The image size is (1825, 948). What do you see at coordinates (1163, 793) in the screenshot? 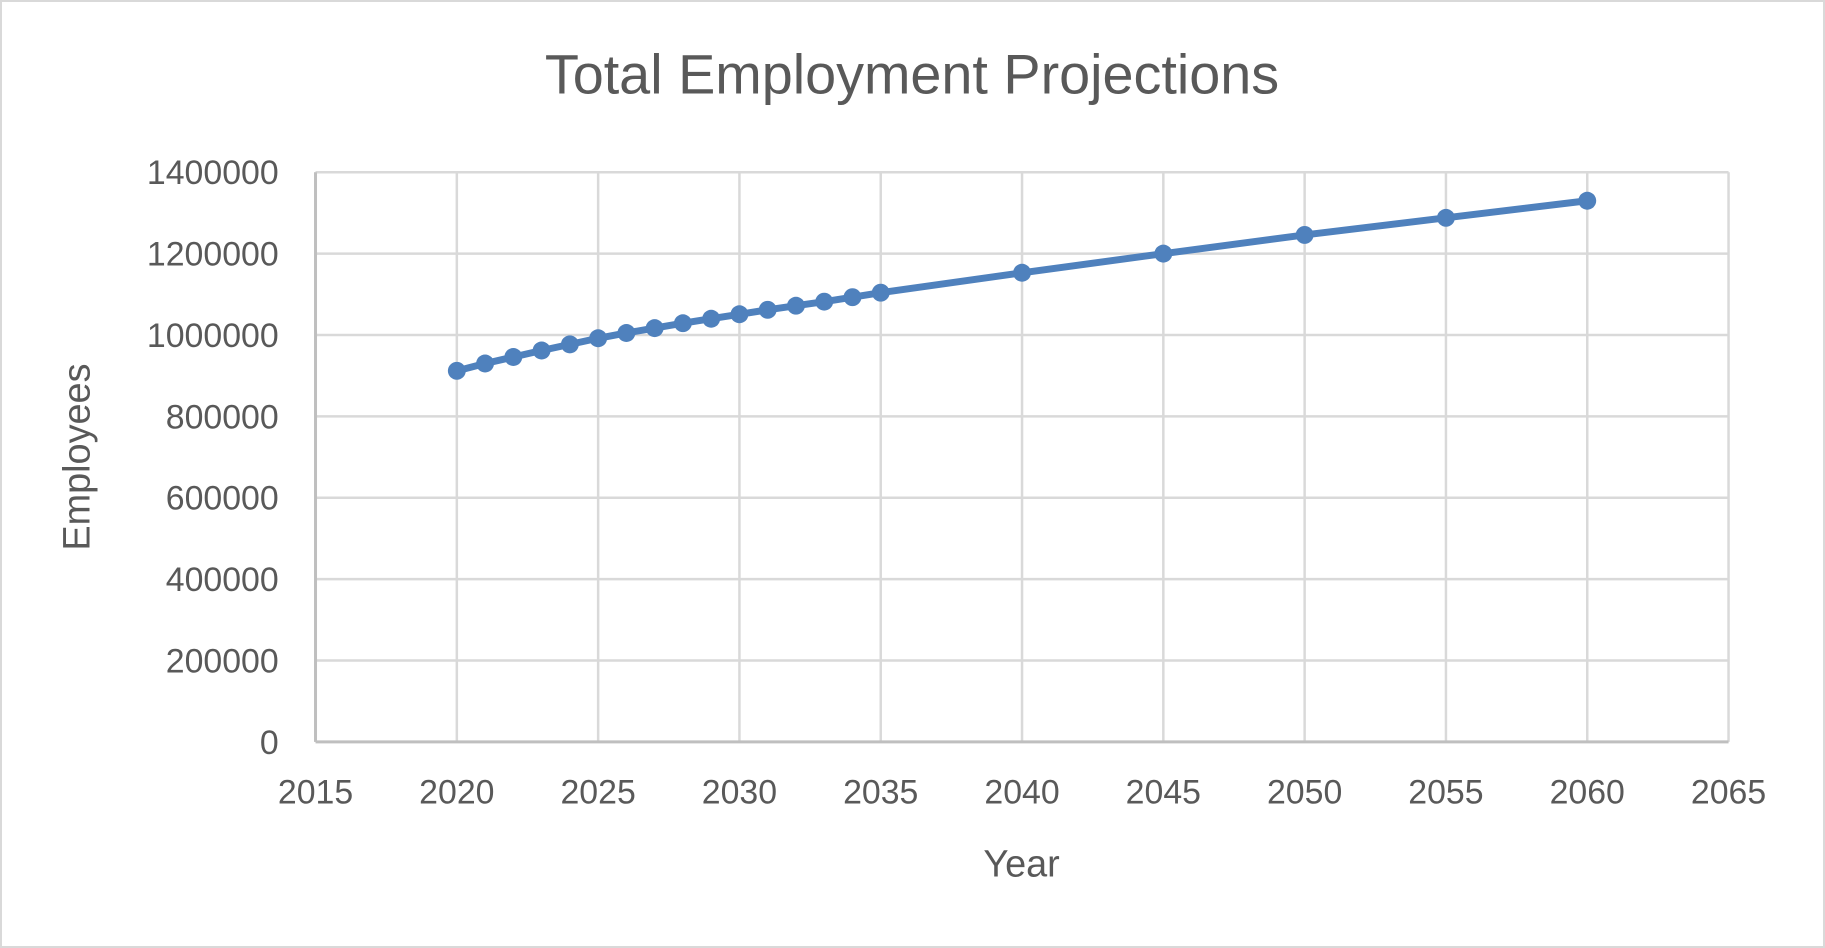
I see `x-tick-label: 2045` at bounding box center [1163, 793].